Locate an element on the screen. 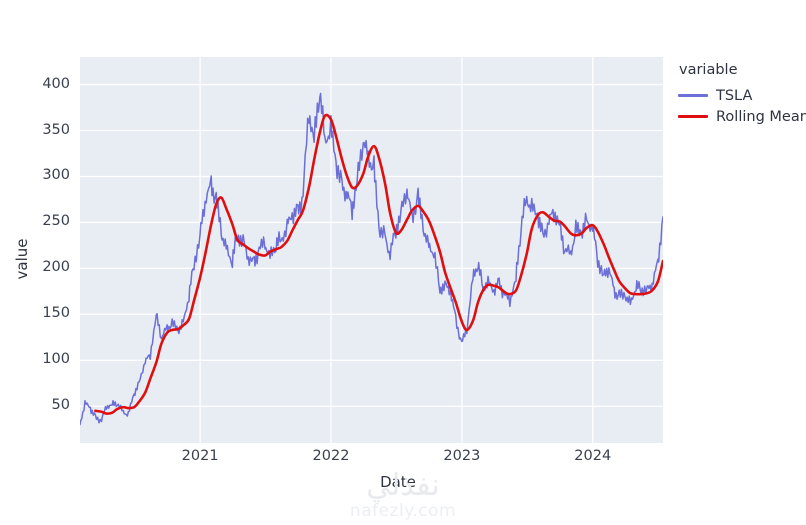 The width and height of the screenshot is (806, 525). x-axis-tick-label: 2022 is located at coordinates (331, 456).